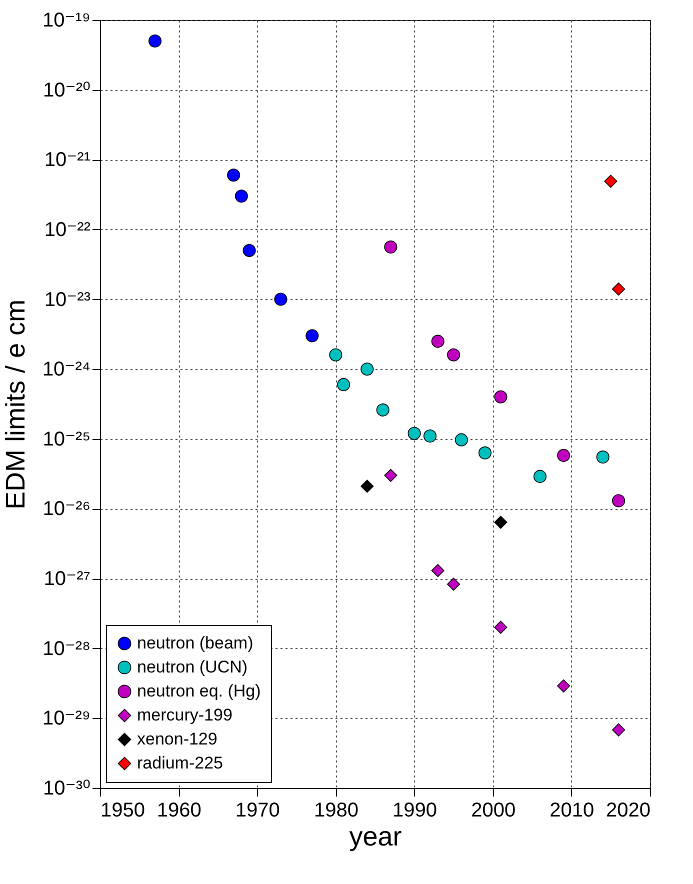  I want to click on x-axis-title: year, so click(375, 837).